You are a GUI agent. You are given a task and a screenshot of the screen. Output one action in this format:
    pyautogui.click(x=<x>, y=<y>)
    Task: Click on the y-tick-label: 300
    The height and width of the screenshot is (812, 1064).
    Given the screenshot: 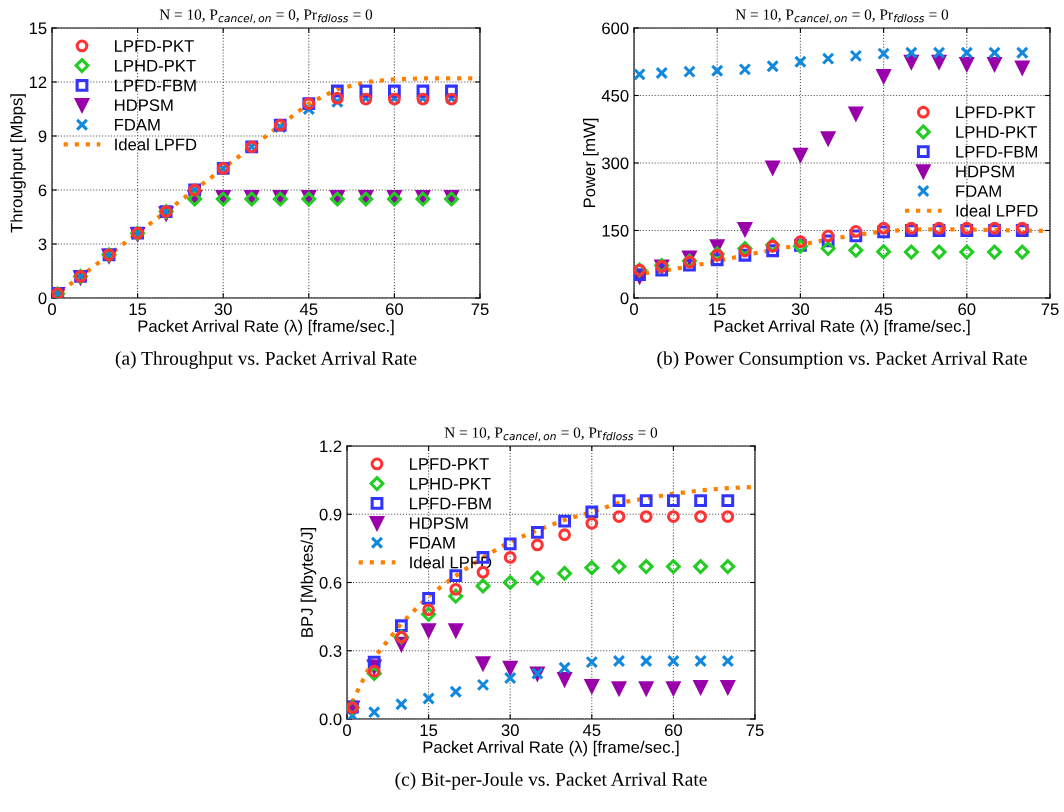 What is the action you would take?
    pyautogui.click(x=615, y=163)
    